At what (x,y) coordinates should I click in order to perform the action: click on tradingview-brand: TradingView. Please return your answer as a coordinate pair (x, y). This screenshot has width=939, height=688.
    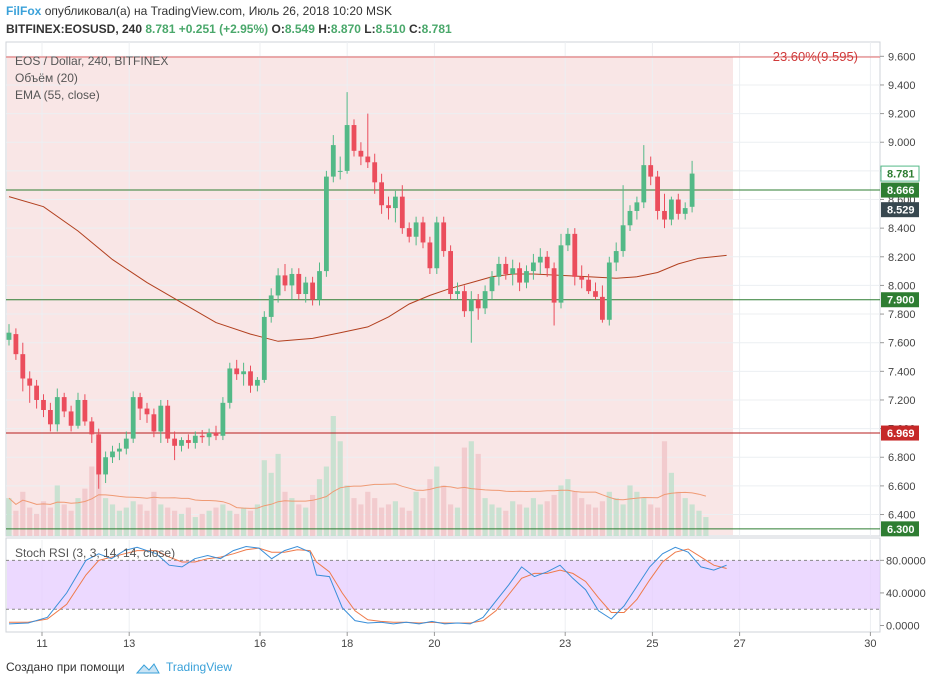
    Looking at the image, I should click on (199, 667).